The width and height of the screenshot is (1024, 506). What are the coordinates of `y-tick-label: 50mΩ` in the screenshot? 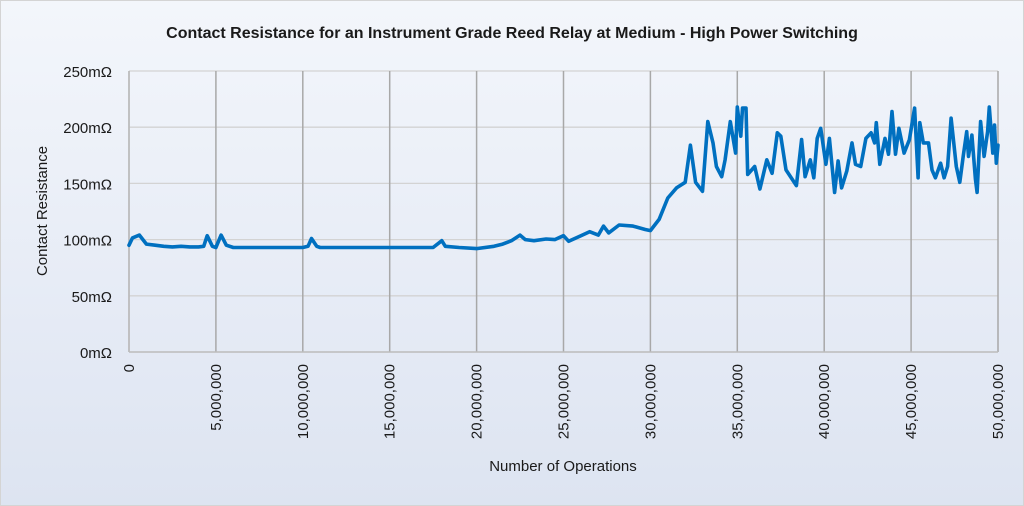 It's located at (92, 297).